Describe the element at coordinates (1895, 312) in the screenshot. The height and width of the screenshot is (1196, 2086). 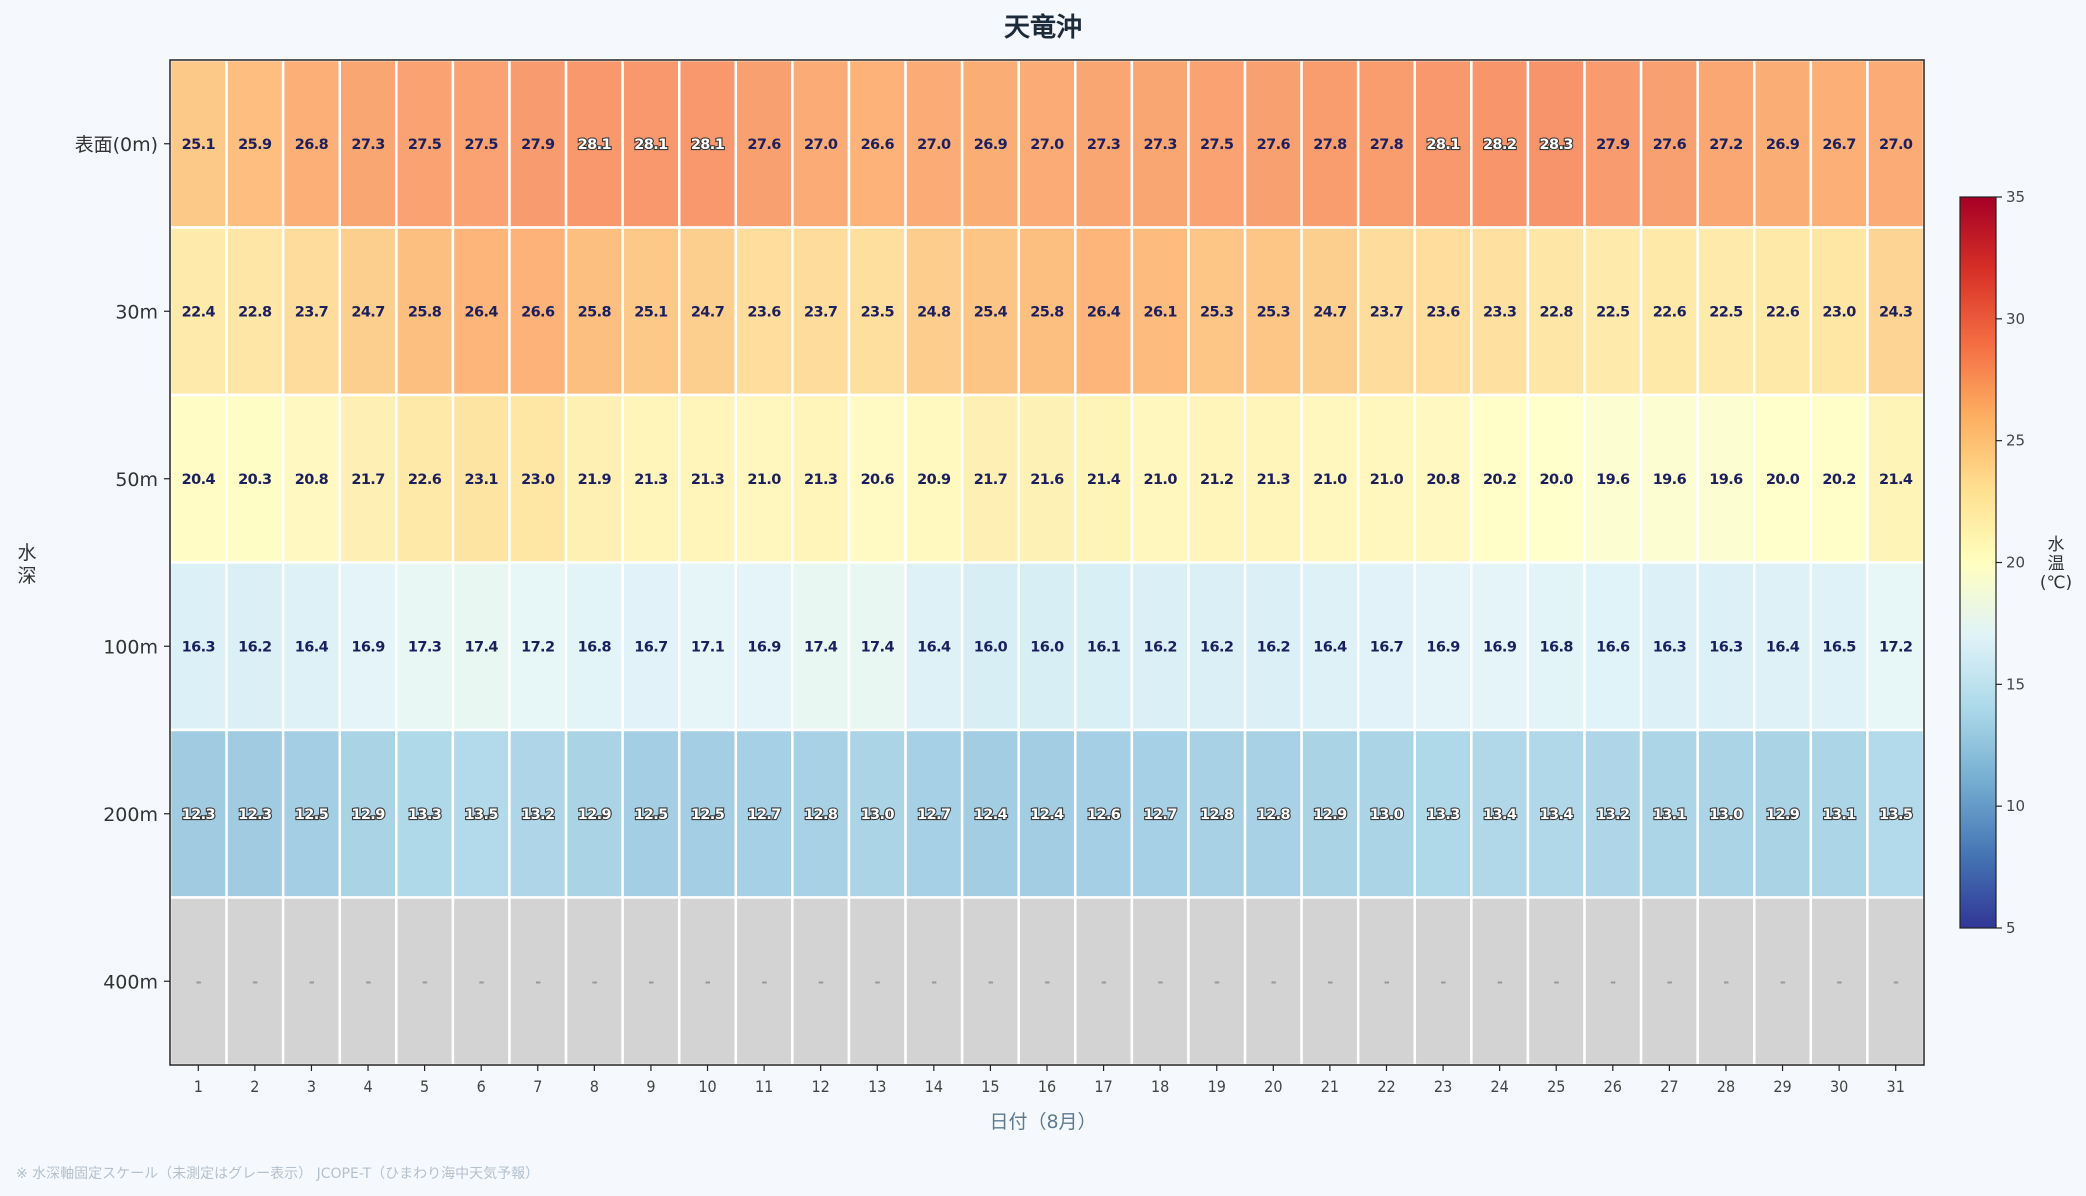
I see `cell-value-label: 24.3` at that location.